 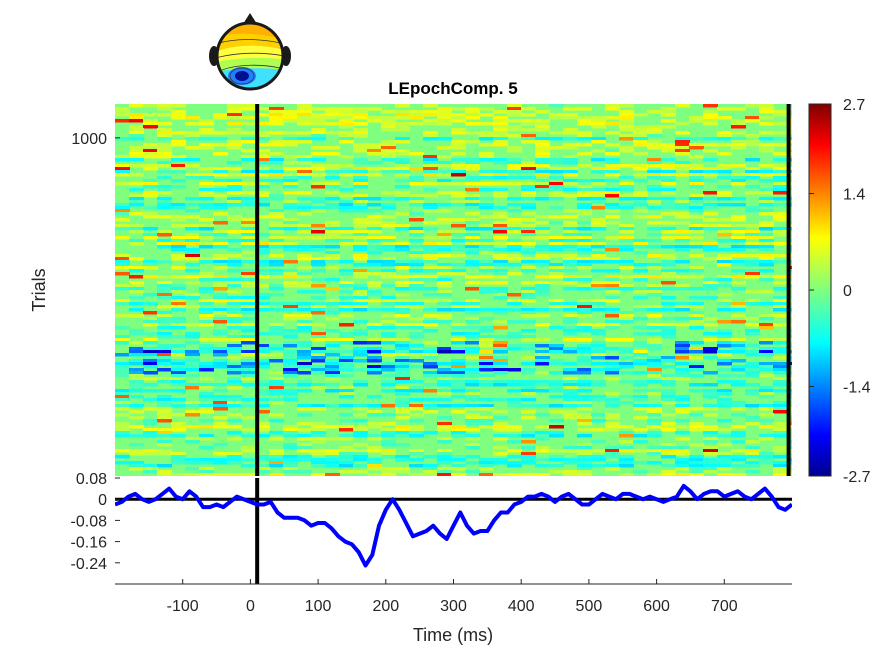 What do you see at coordinates (89, 564) in the screenshot?
I see `erp-y-tick-label: -0.24` at bounding box center [89, 564].